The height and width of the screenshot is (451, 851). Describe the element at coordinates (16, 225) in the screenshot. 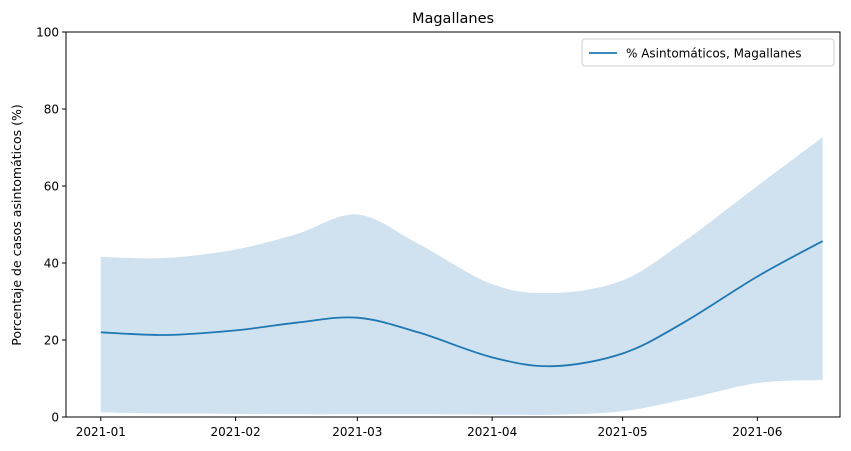

I see `y-axis-label: Porcentaje de casos asintomáticos (%)` at that location.